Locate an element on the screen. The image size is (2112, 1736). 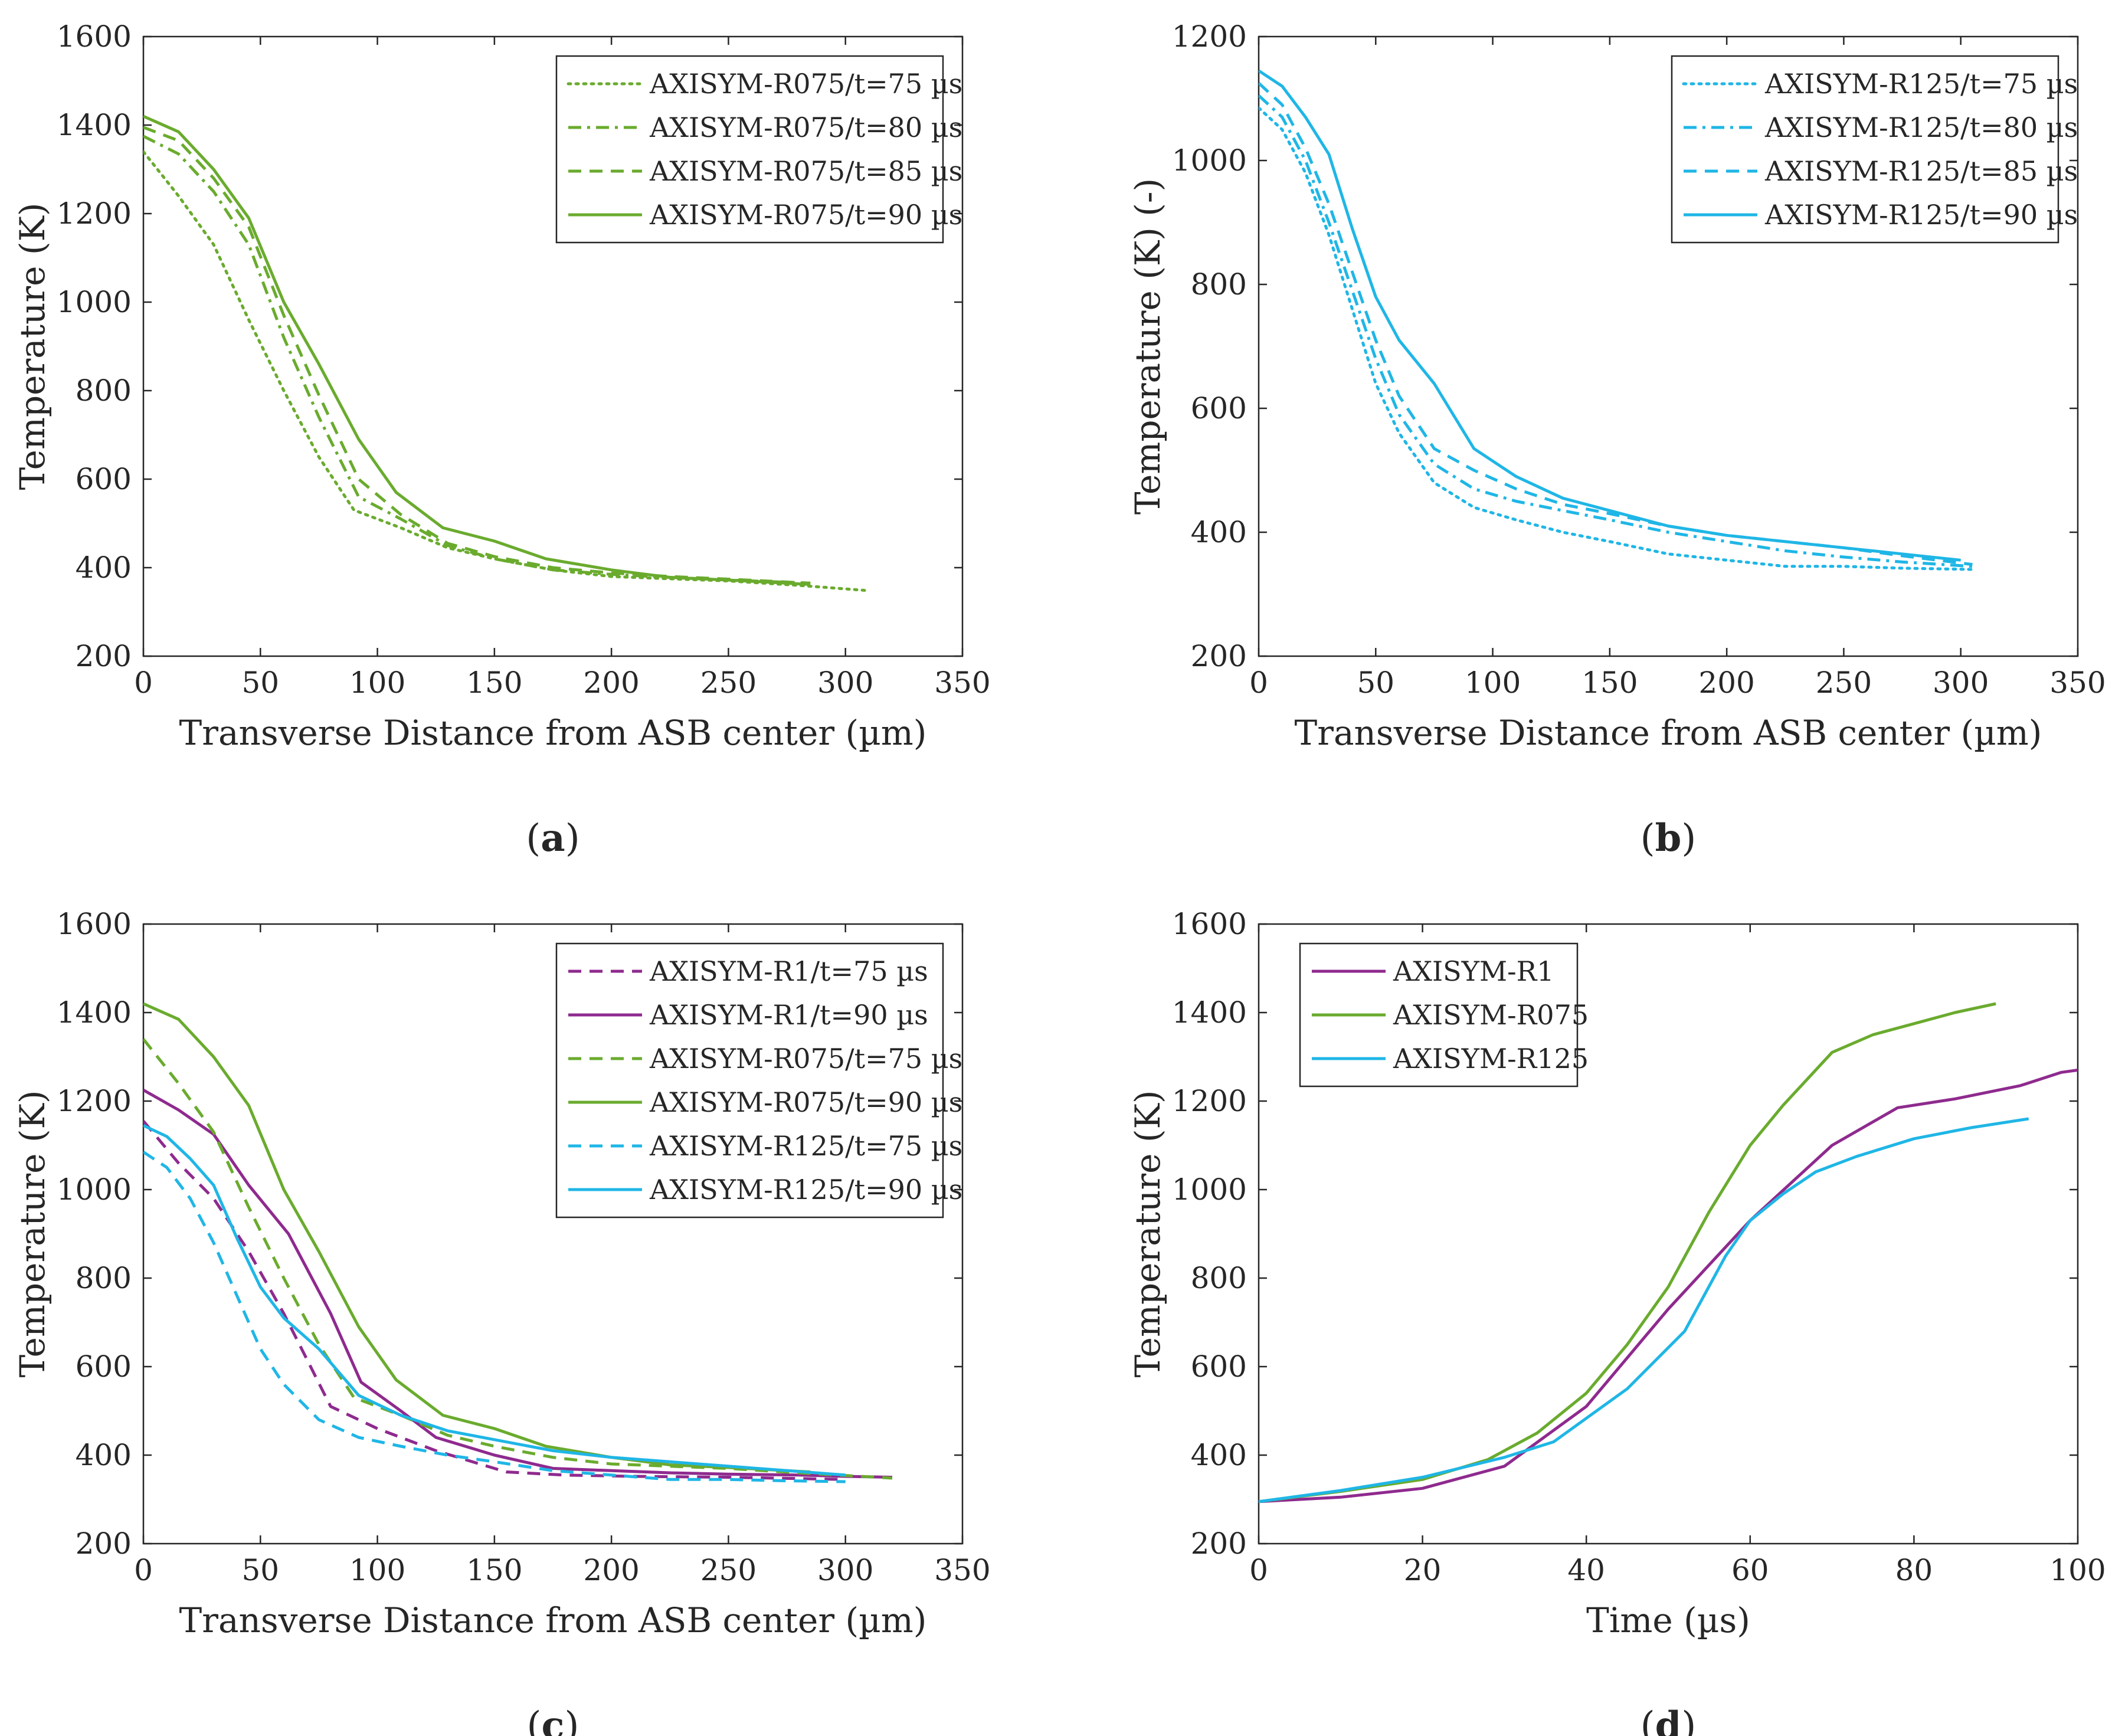
x-tick-label: 200 is located at coordinates (1726, 683).